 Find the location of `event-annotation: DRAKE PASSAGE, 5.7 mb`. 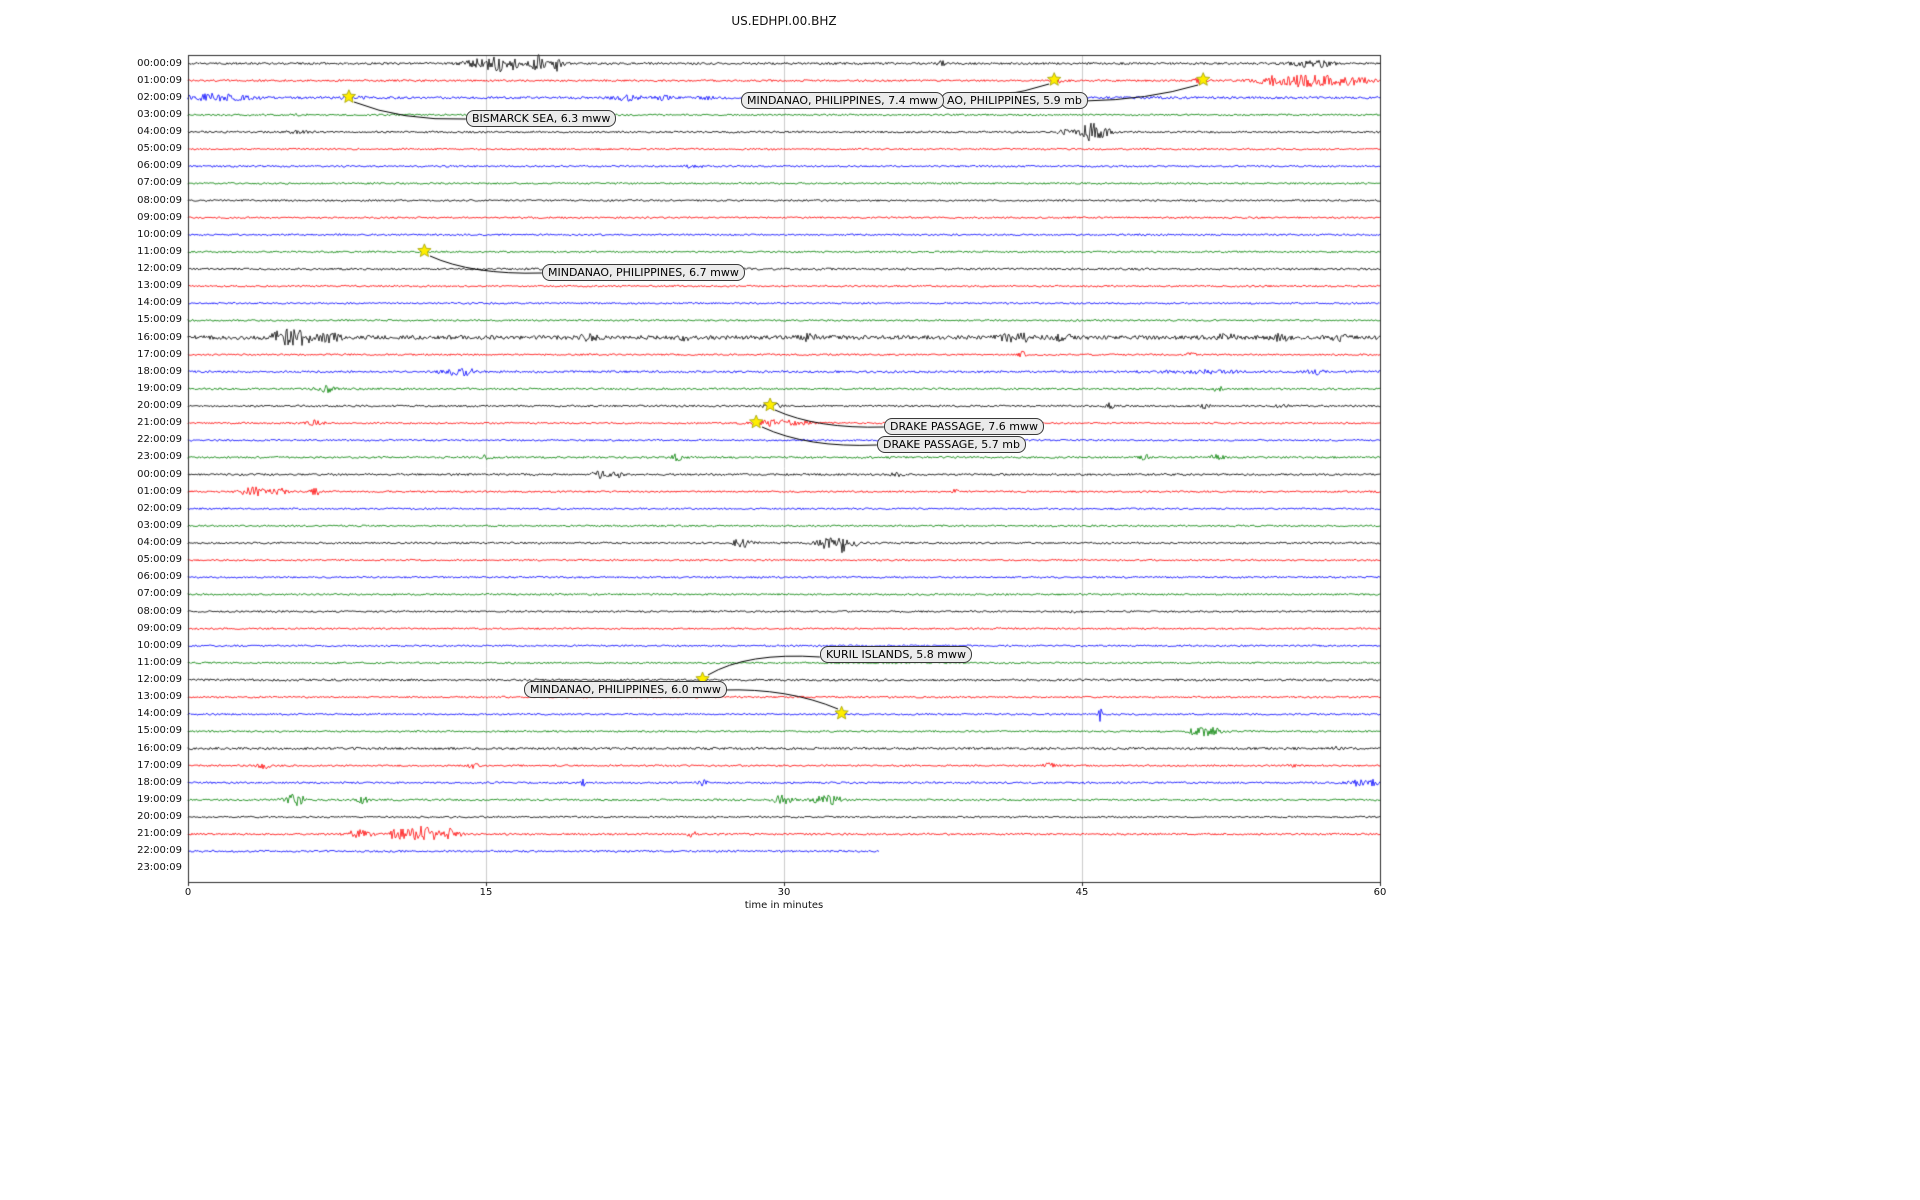

event-annotation: DRAKE PASSAGE, 5.7 mb is located at coordinates (951, 444).